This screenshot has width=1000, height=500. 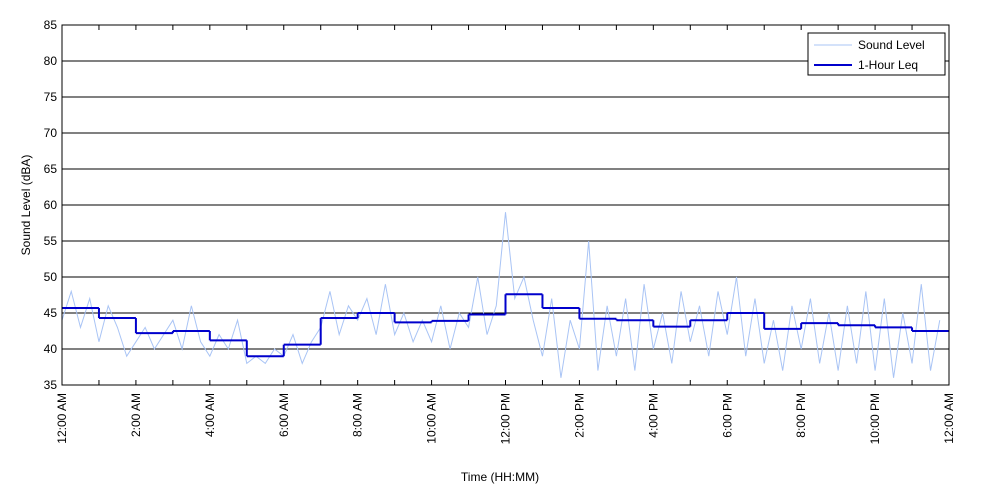 I want to click on x-tick-label: 4:00 AM, so click(x=210, y=415).